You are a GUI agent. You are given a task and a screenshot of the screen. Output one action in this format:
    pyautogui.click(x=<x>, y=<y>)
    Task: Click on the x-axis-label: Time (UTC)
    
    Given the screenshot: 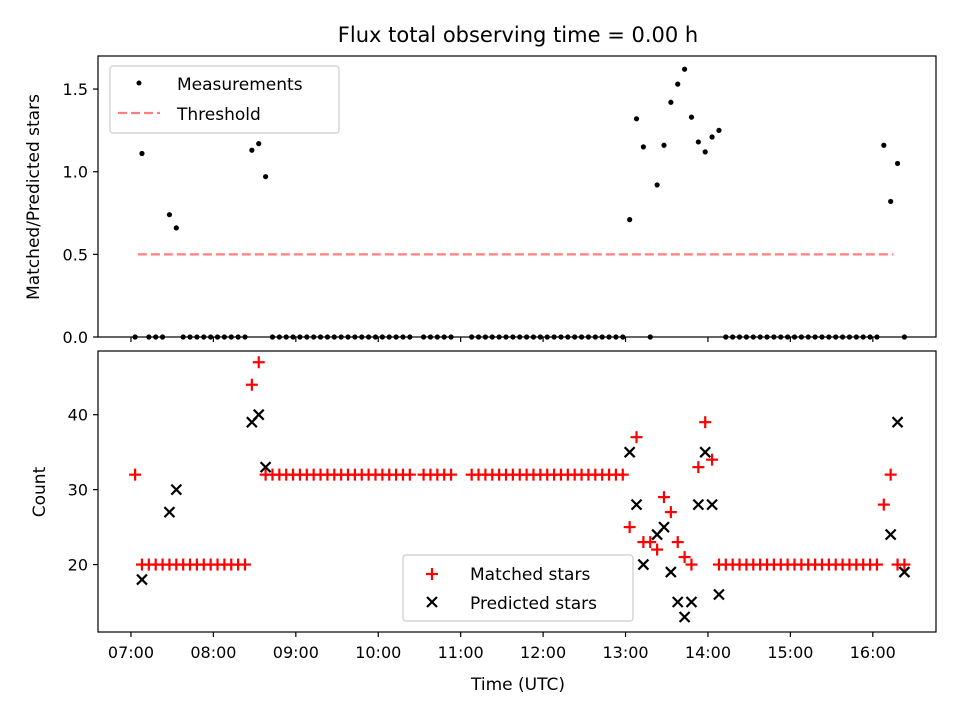 What is the action you would take?
    pyautogui.click(x=517, y=685)
    